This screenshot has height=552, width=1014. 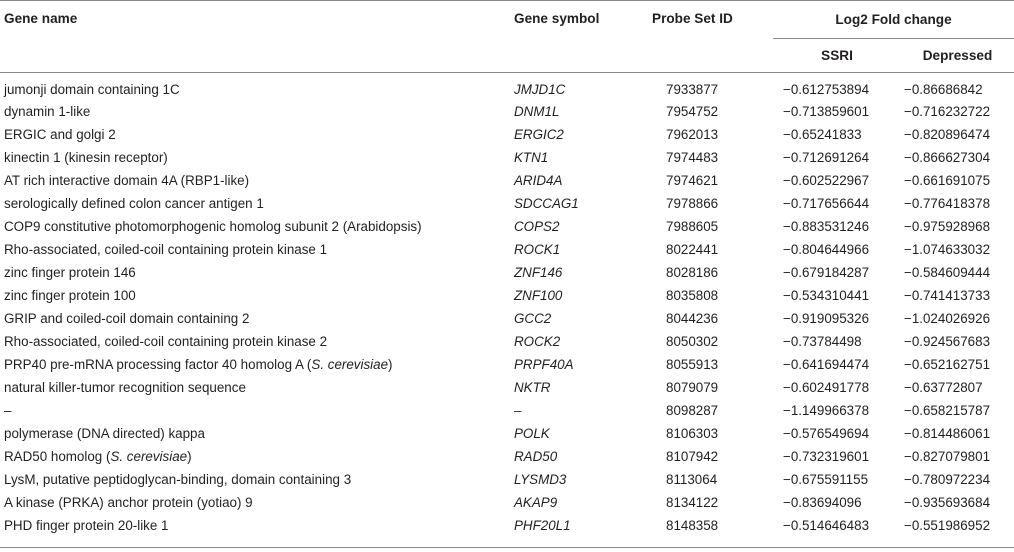 What do you see at coordinates (947, 157) in the screenshot?
I see `cell-depressed: −0.866627304` at bounding box center [947, 157].